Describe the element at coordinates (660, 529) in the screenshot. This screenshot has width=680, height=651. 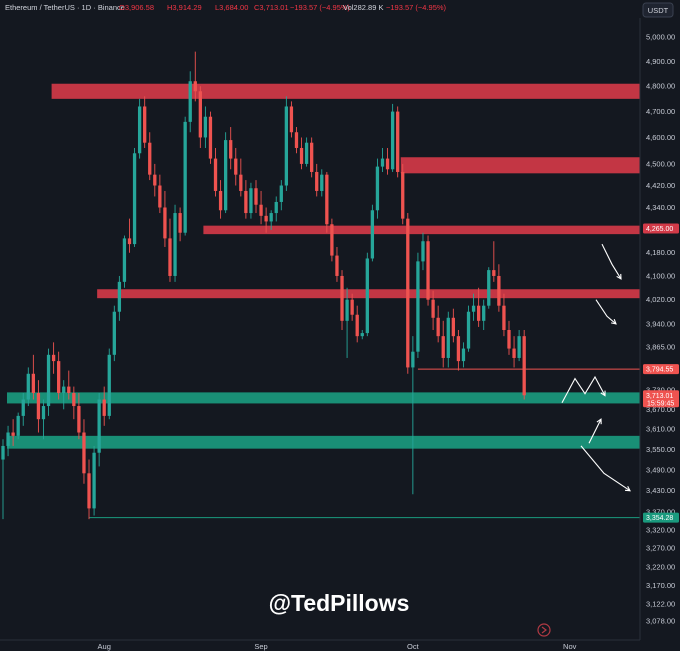
I see `price-tick-label: 3,320.00` at that location.